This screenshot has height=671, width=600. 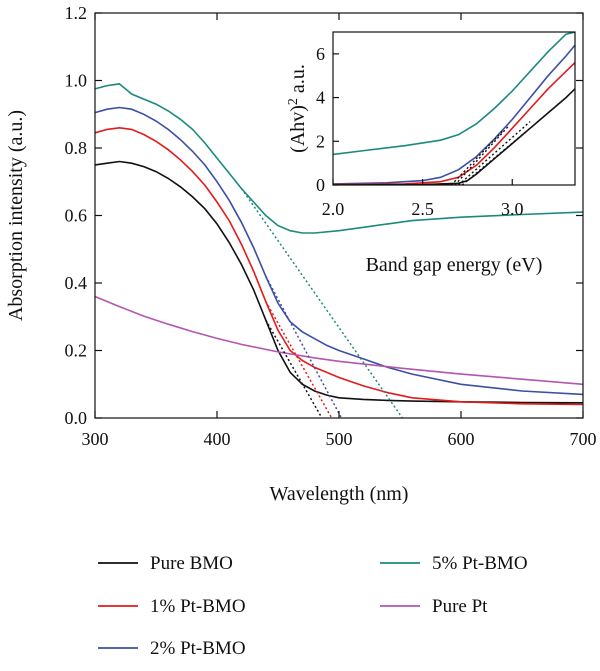 I want to click on inset-x-axis-title: Band gap energy (eV), so click(x=454, y=265).